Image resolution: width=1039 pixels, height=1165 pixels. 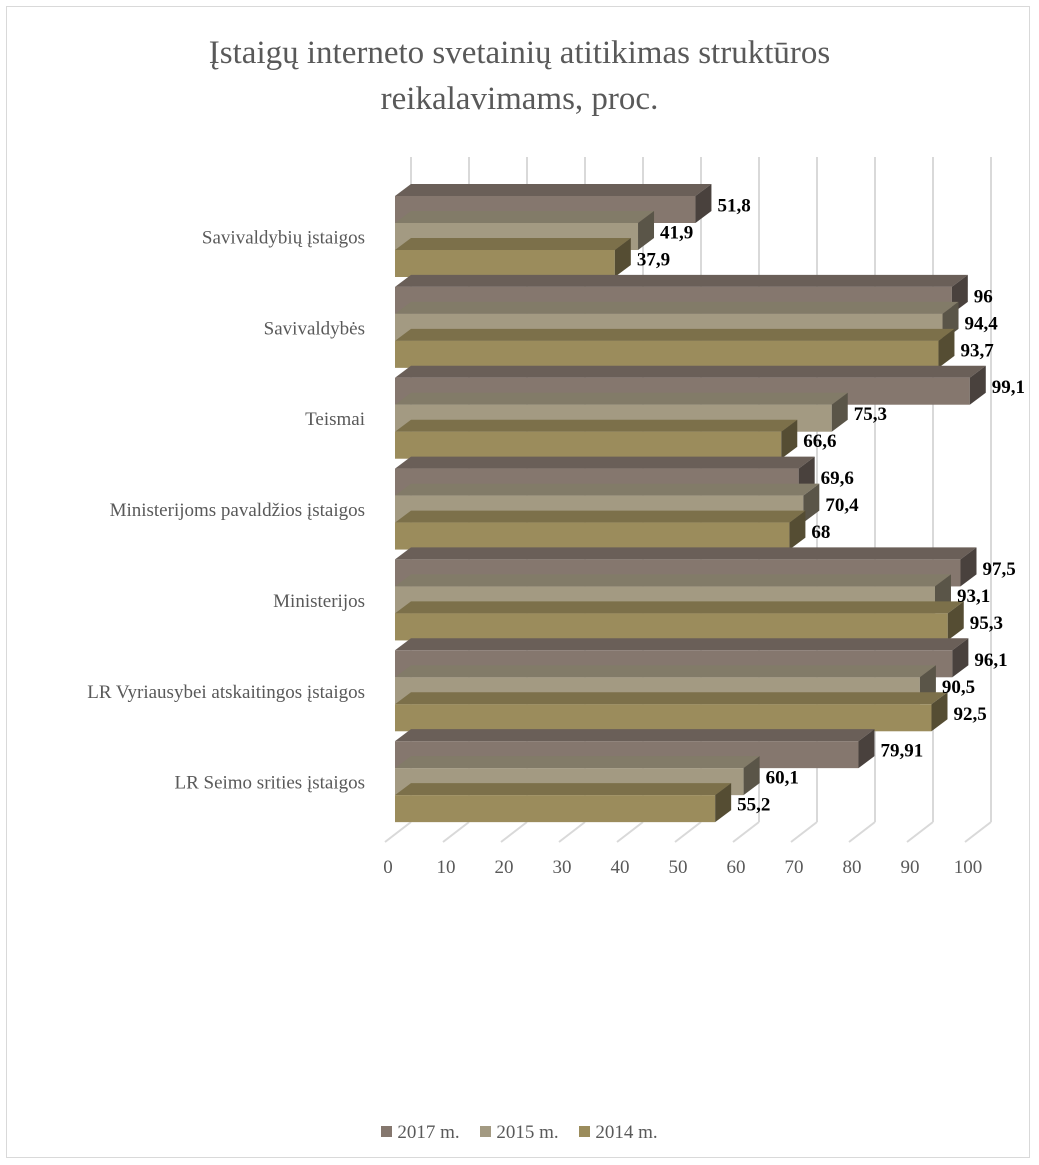 I want to click on data-label: 97,5, so click(x=999, y=569).